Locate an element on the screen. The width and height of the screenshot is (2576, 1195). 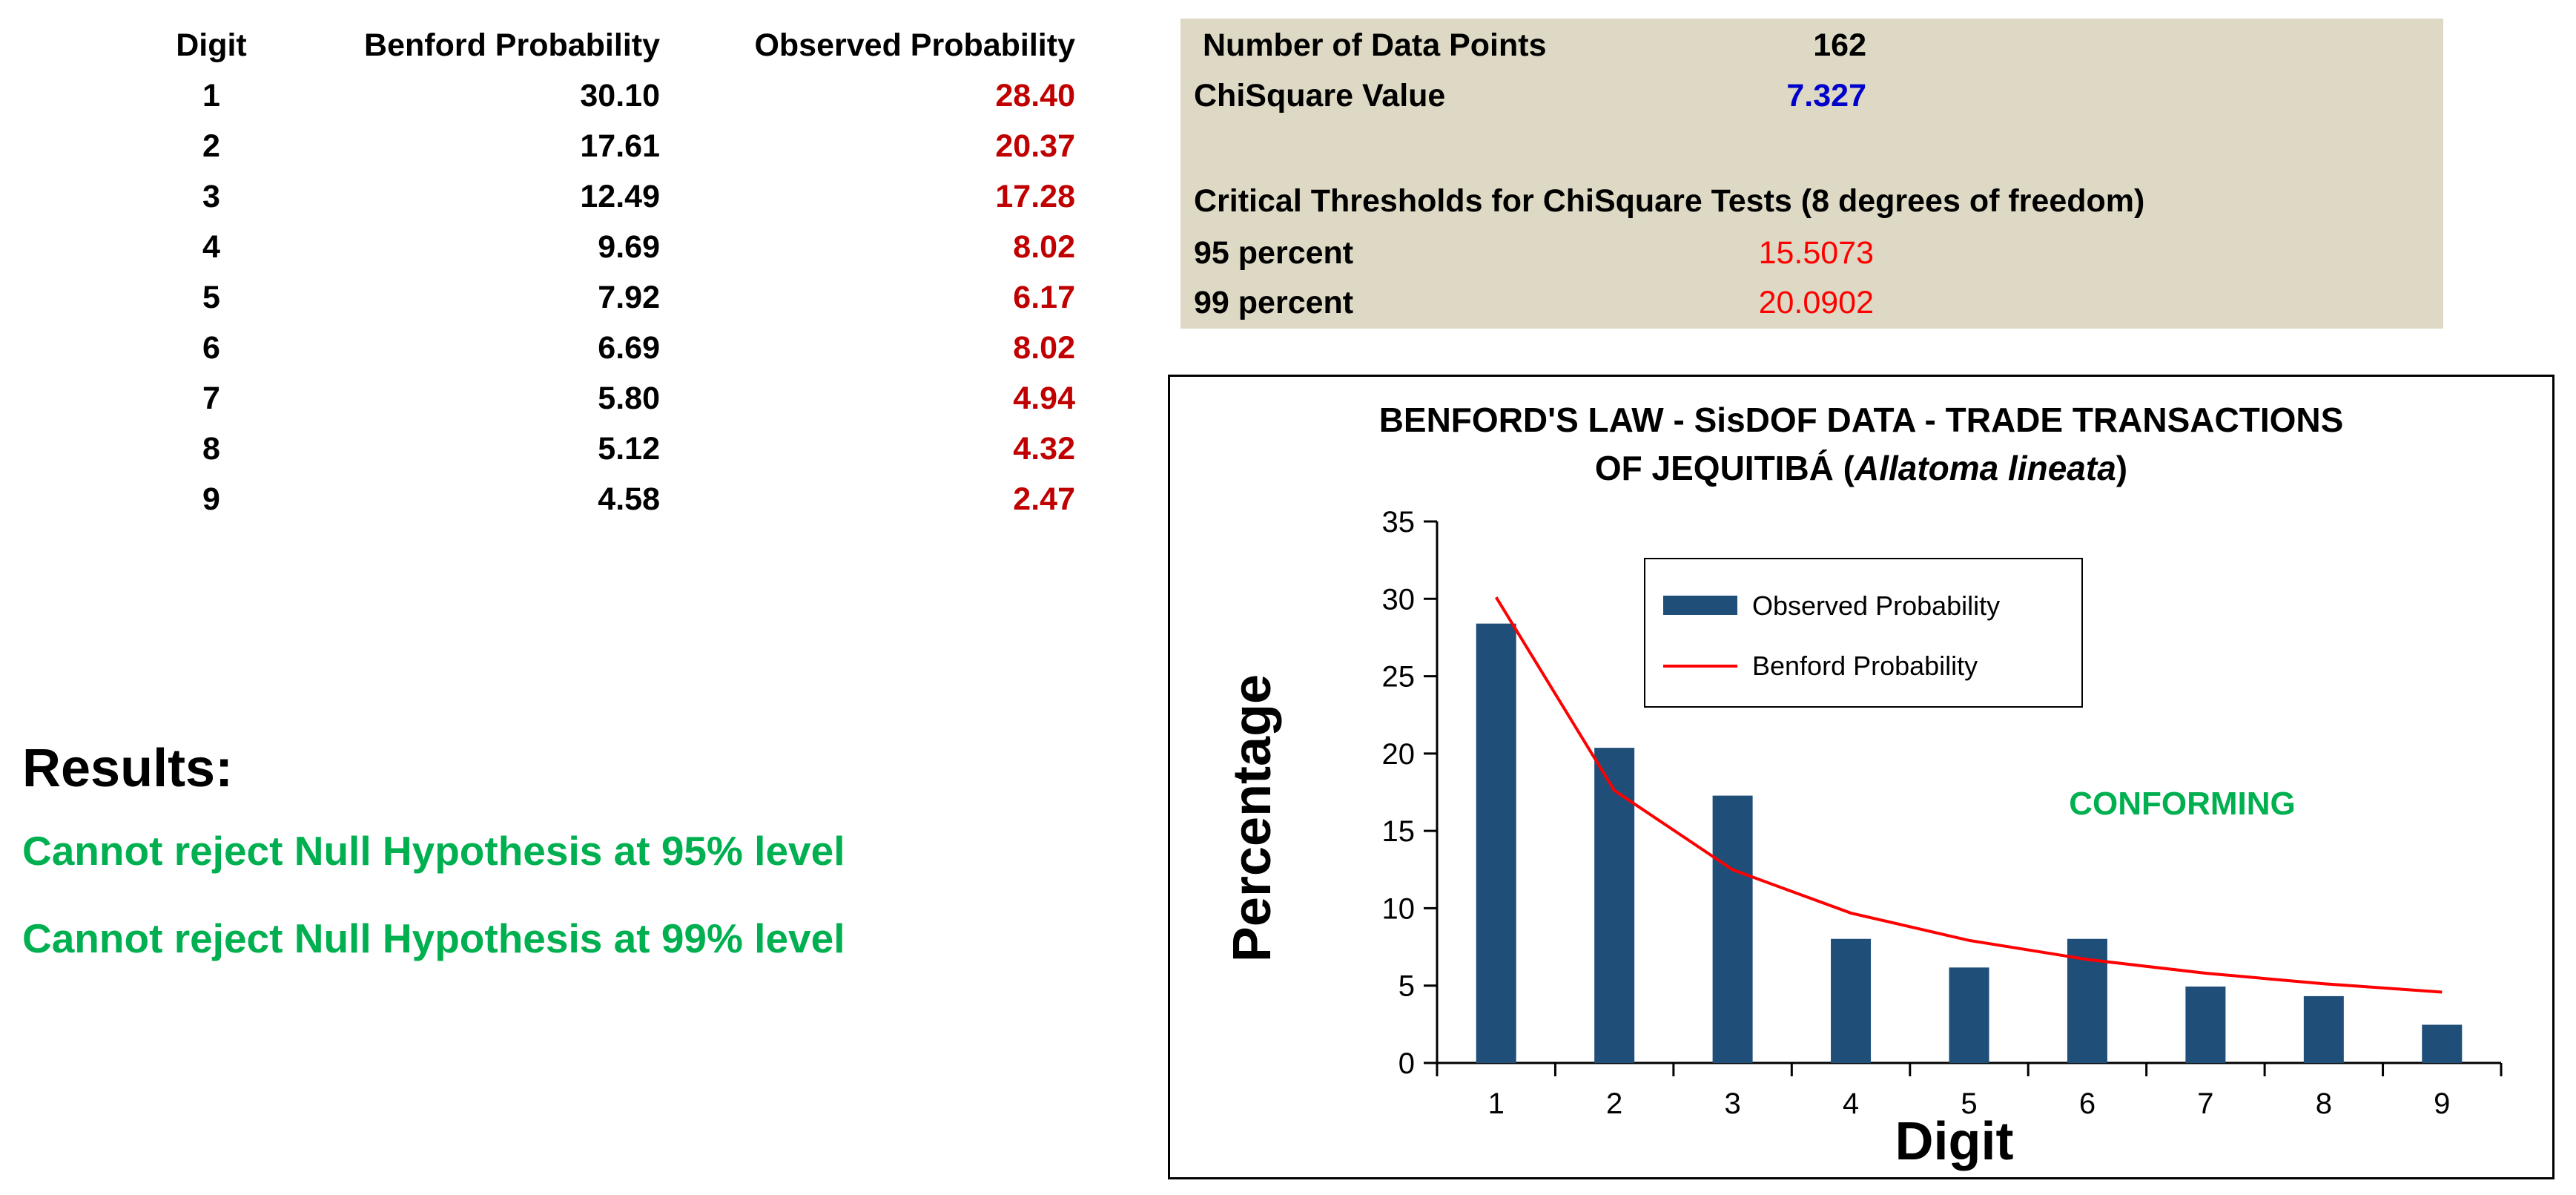
y-tick-label: 5 is located at coordinates (1406, 986).